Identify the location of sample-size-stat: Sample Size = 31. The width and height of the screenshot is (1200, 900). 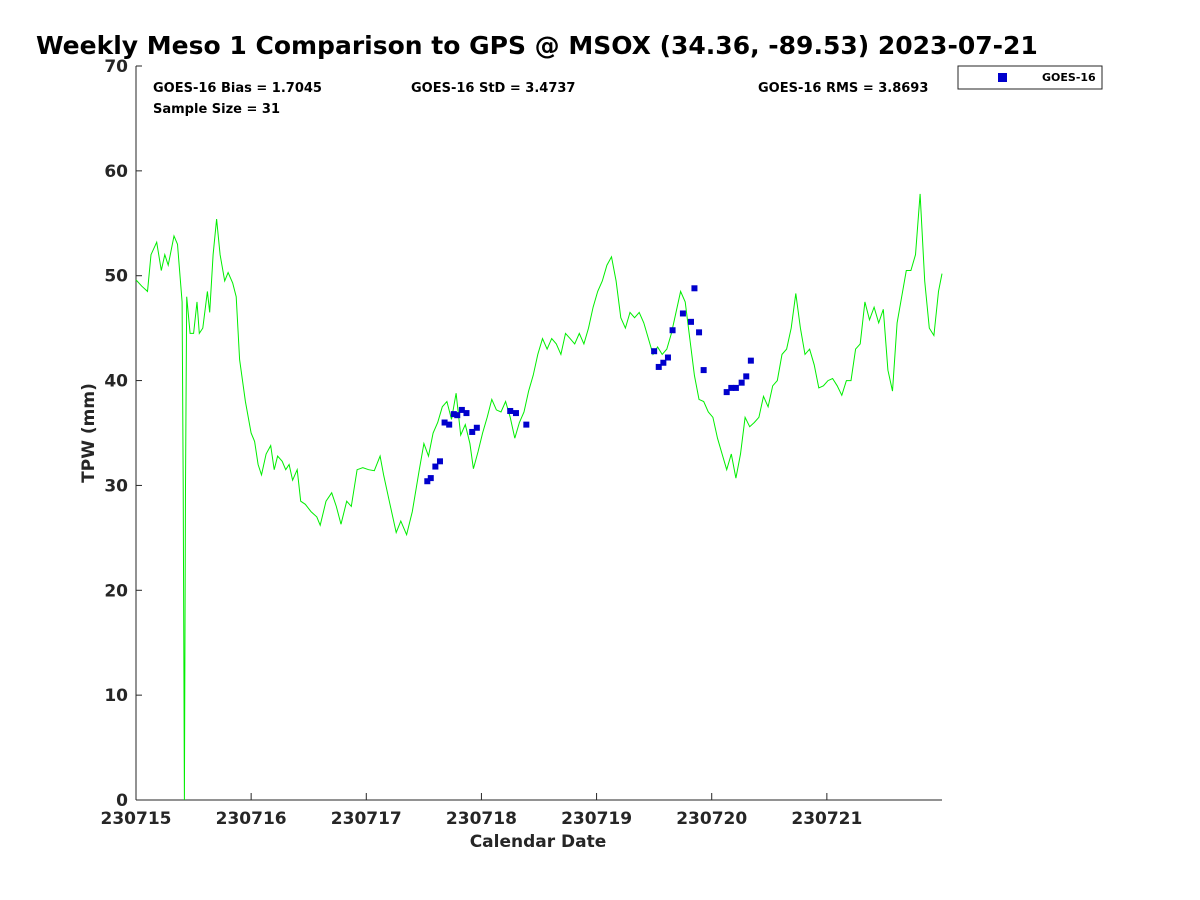
(216, 109).